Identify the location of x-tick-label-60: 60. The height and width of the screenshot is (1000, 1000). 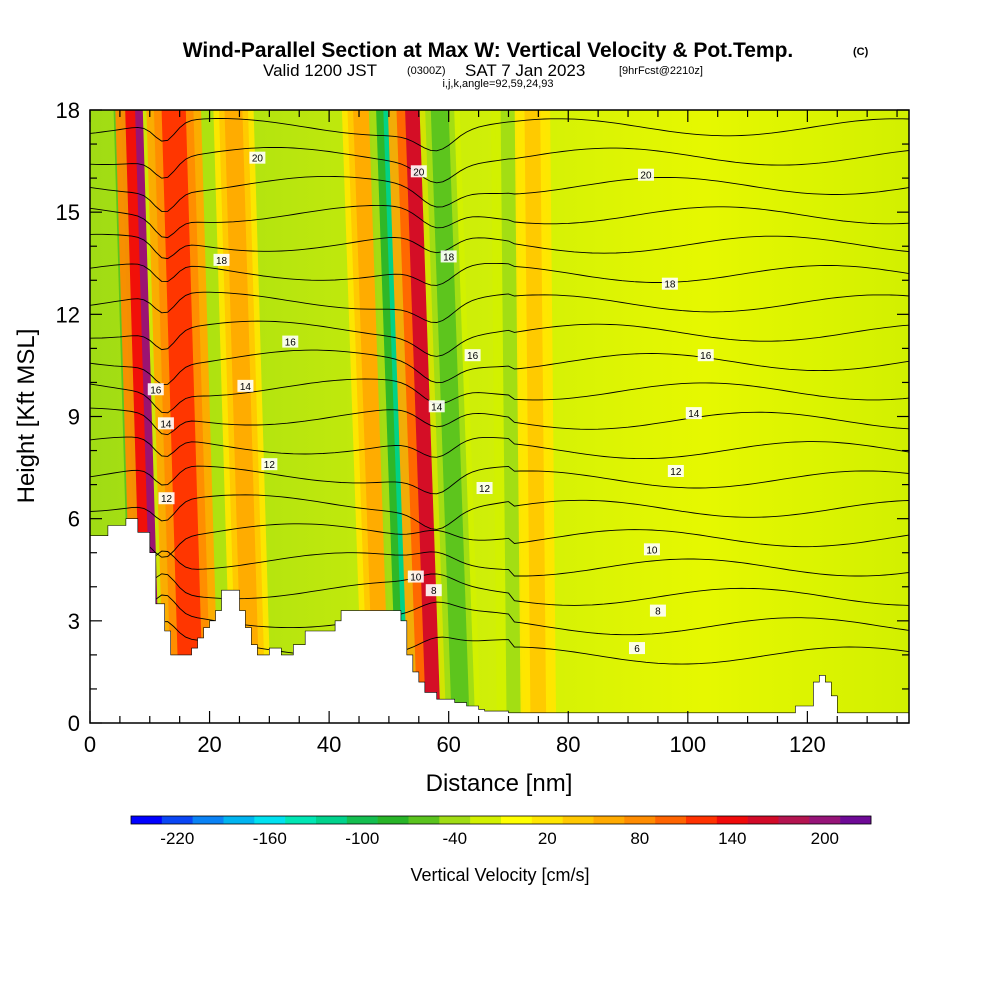
(448, 744).